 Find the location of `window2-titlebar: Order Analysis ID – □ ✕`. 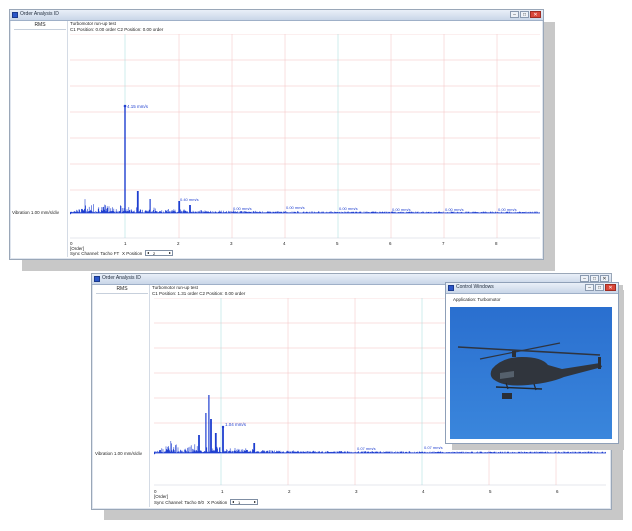

window2-titlebar: Order Analysis ID – □ ✕ is located at coordinates (351, 279).